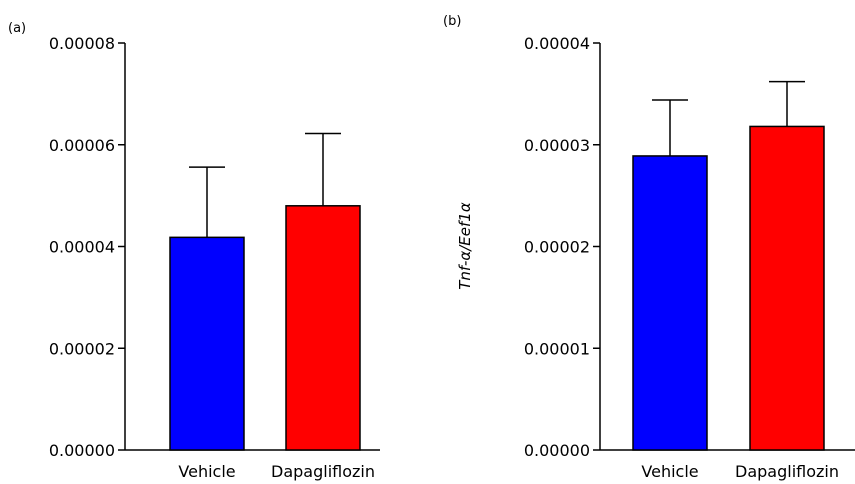  Describe the element at coordinates (265, 328) in the screenshot. I see `bars` at that location.